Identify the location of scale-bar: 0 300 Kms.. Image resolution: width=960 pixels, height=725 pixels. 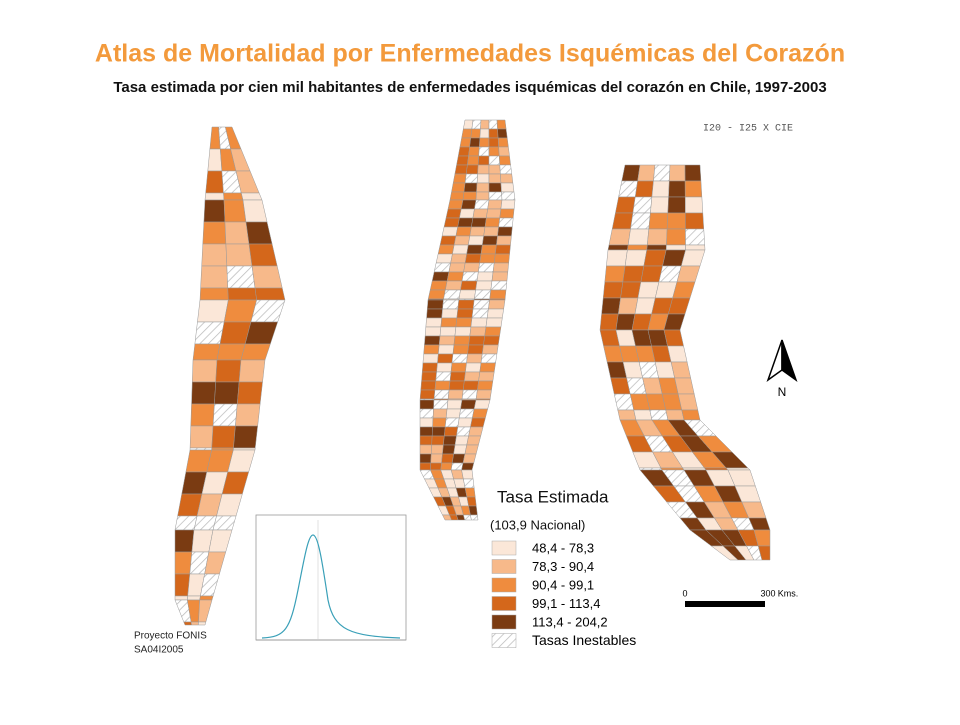
(740, 597).